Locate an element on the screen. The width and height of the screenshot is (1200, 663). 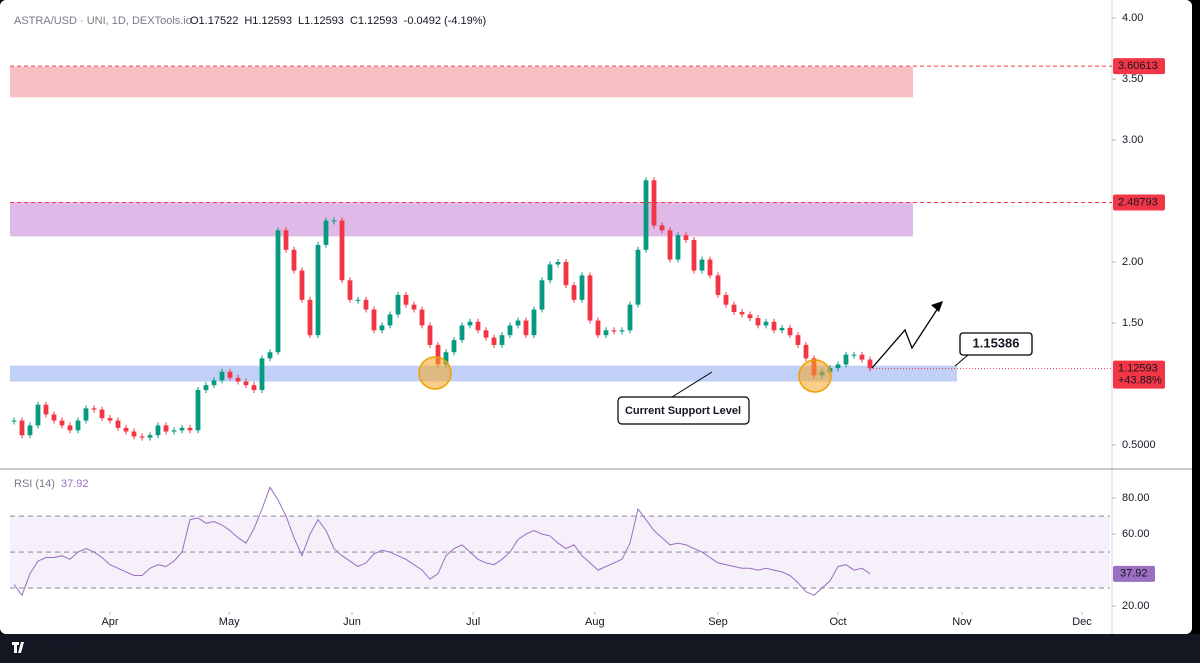
rsi-last-box is located at coordinates (1134, 573).